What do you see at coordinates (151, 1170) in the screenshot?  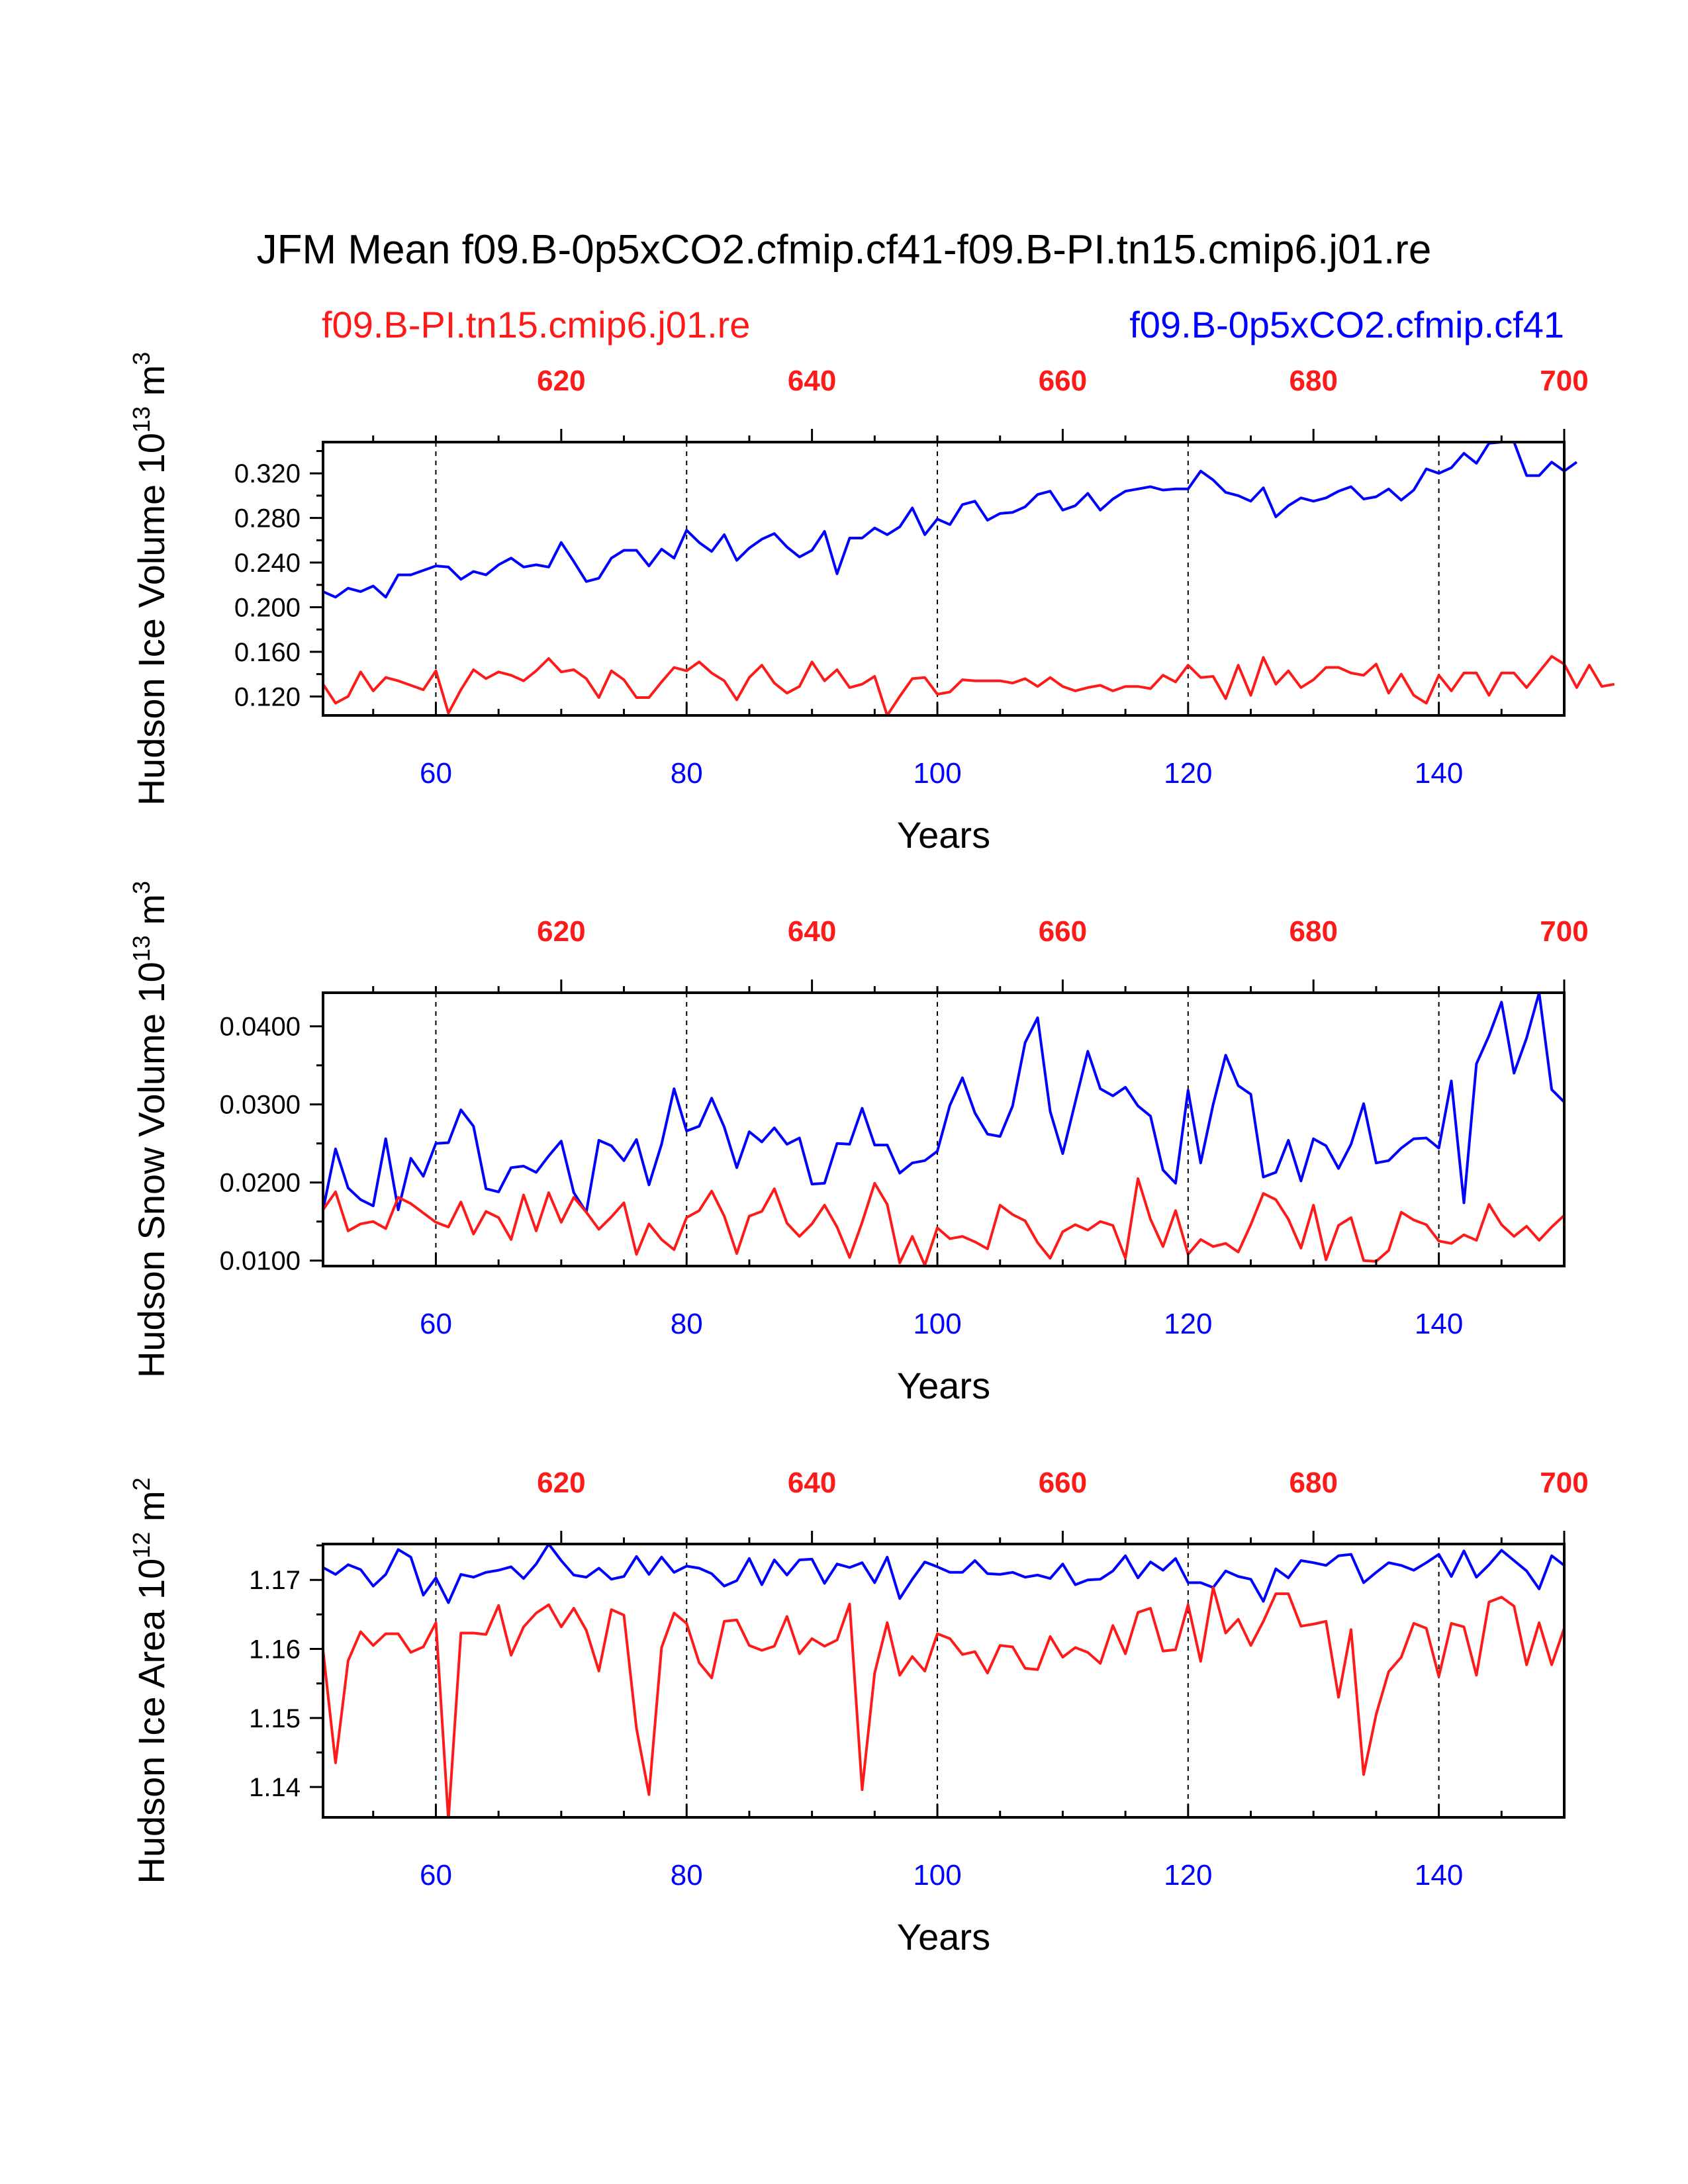 I see `y-axis-label-part: Hudson Snow Volume 10` at bounding box center [151, 1170].